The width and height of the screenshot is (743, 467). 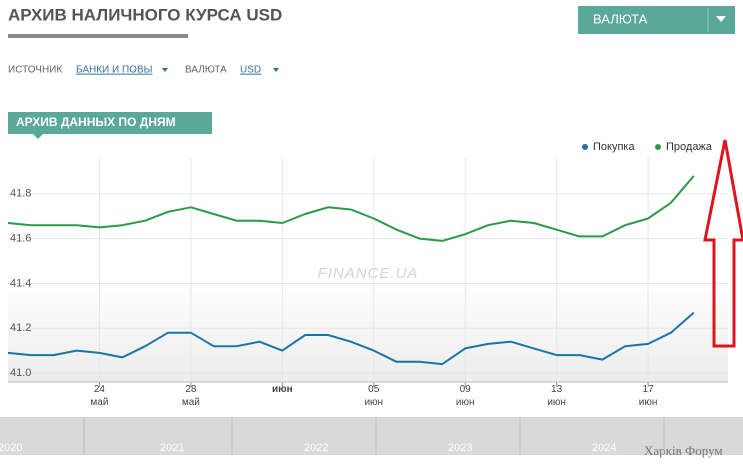 I want to click on x-tick-label: 09 июн, so click(x=465, y=396).